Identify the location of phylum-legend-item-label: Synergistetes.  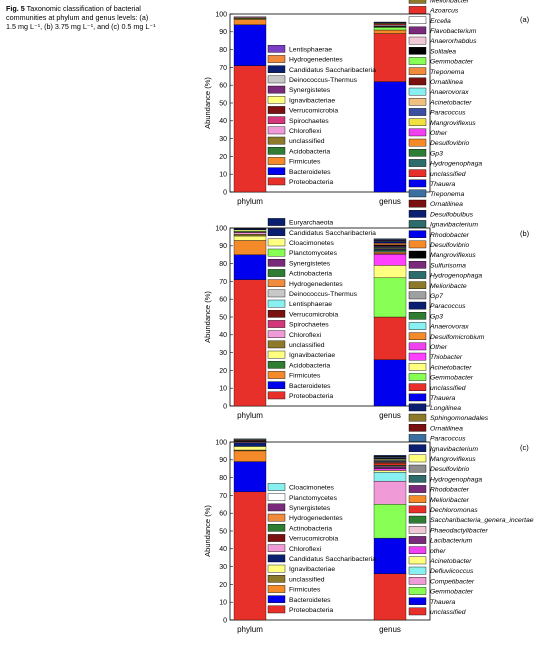
(310, 263).